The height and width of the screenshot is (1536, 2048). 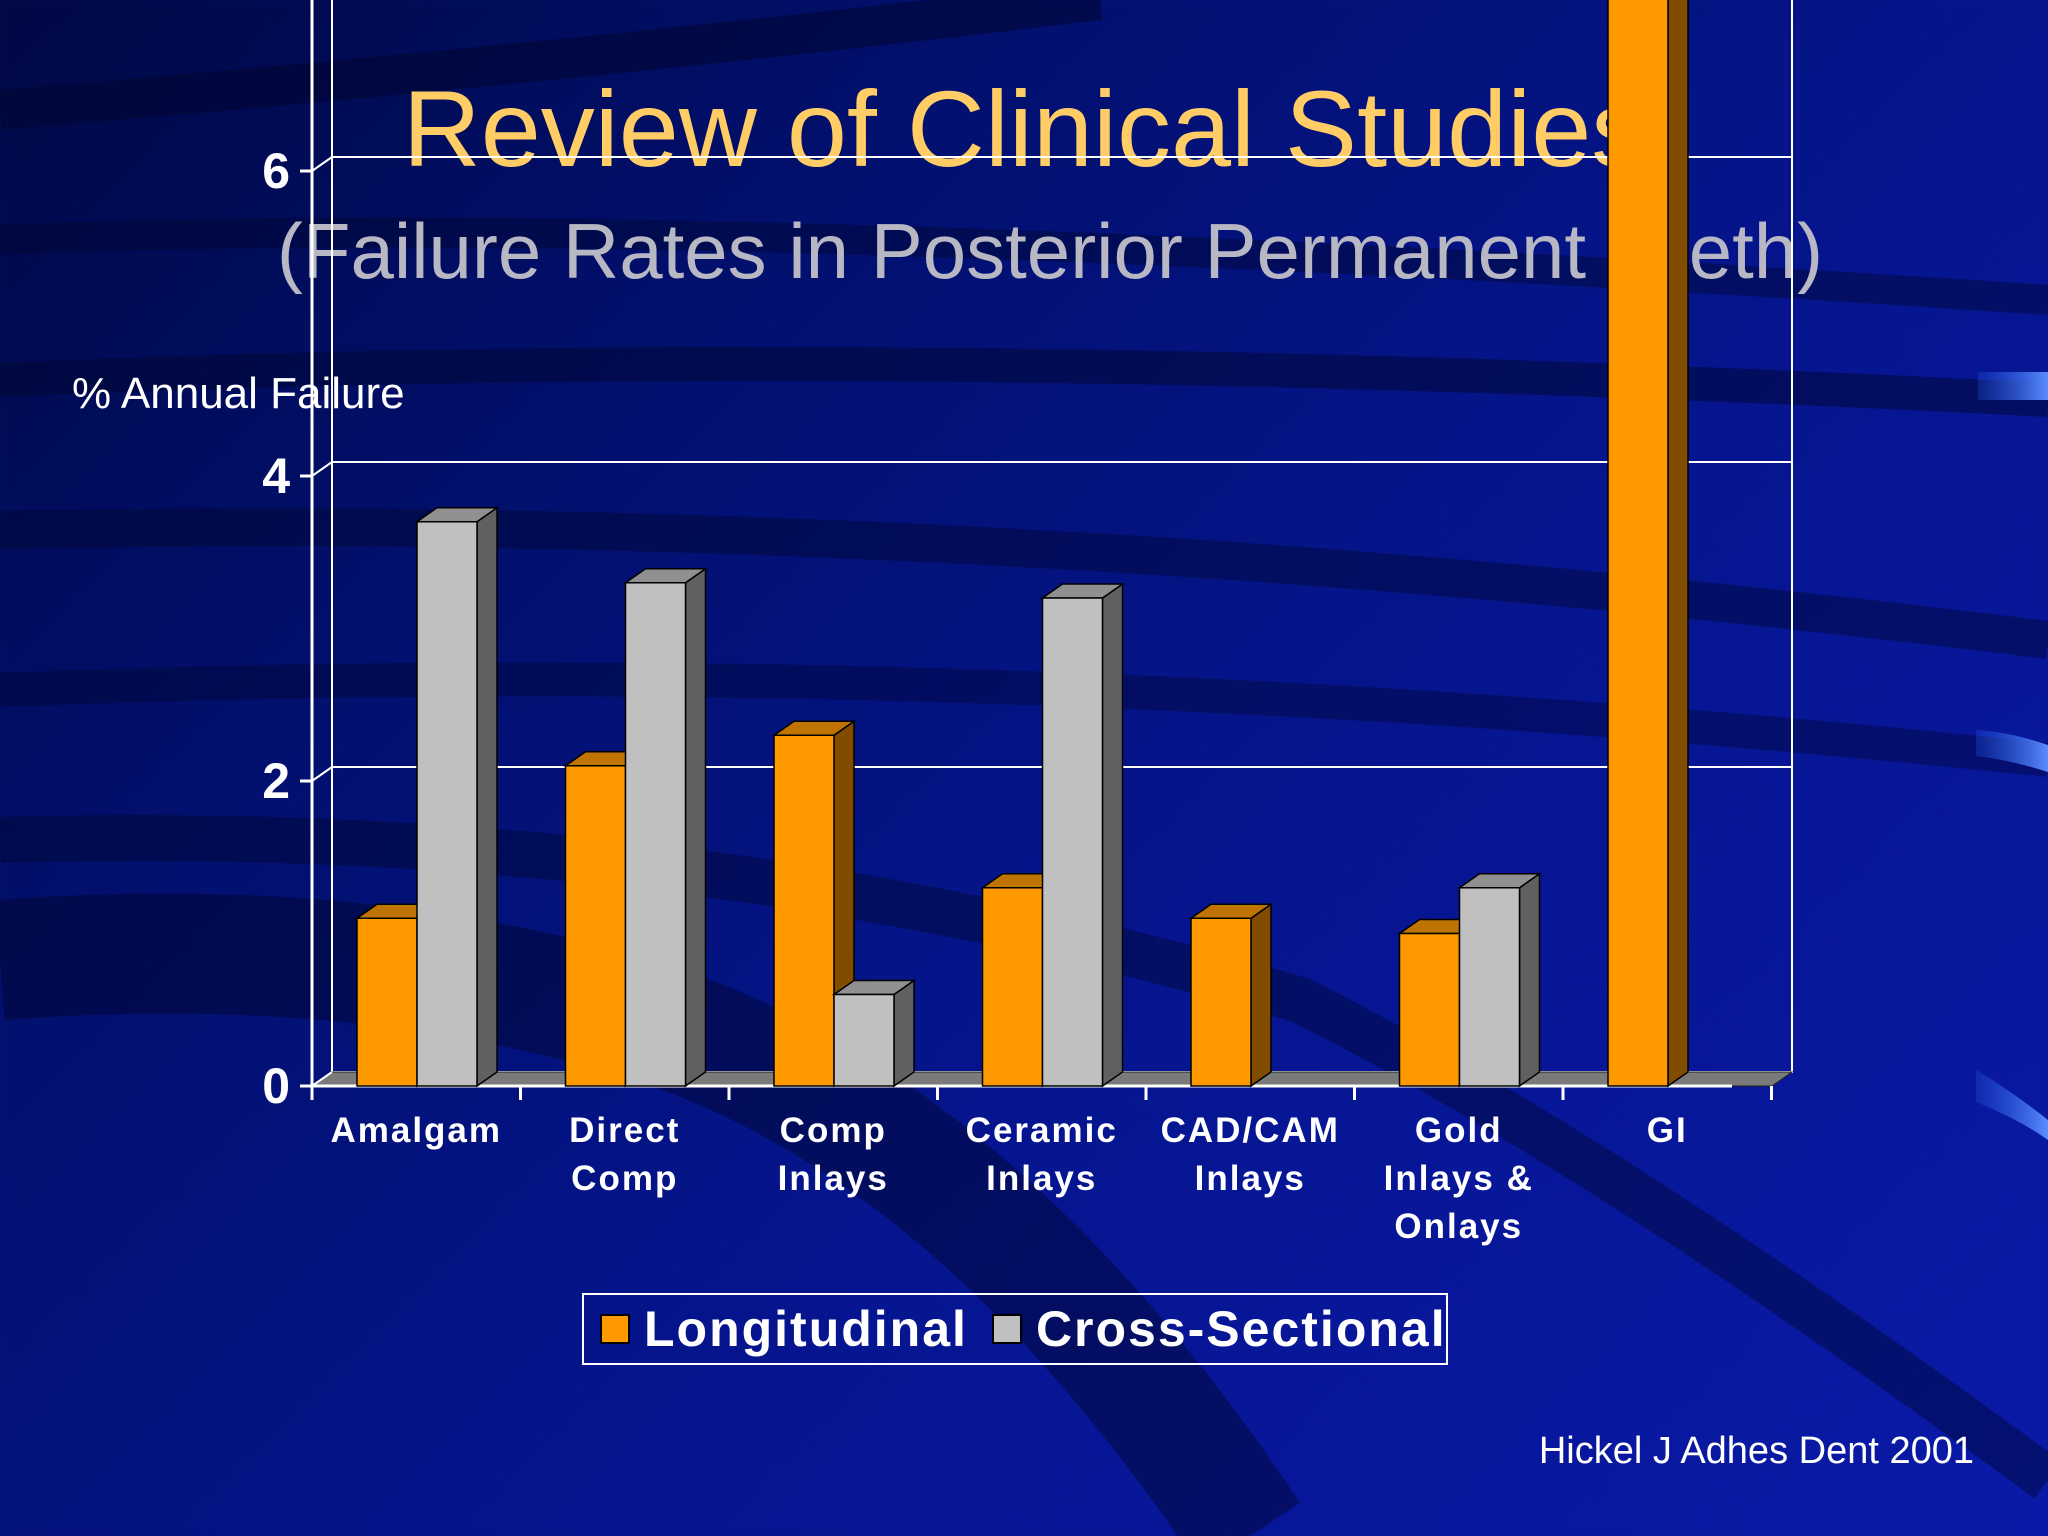 I want to click on decorative-accents, so click(x=2012, y=756).